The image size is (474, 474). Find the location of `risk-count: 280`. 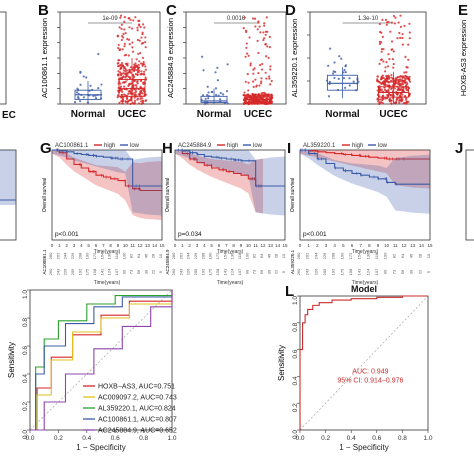

risk-count: 280 is located at coordinates (298, 255).